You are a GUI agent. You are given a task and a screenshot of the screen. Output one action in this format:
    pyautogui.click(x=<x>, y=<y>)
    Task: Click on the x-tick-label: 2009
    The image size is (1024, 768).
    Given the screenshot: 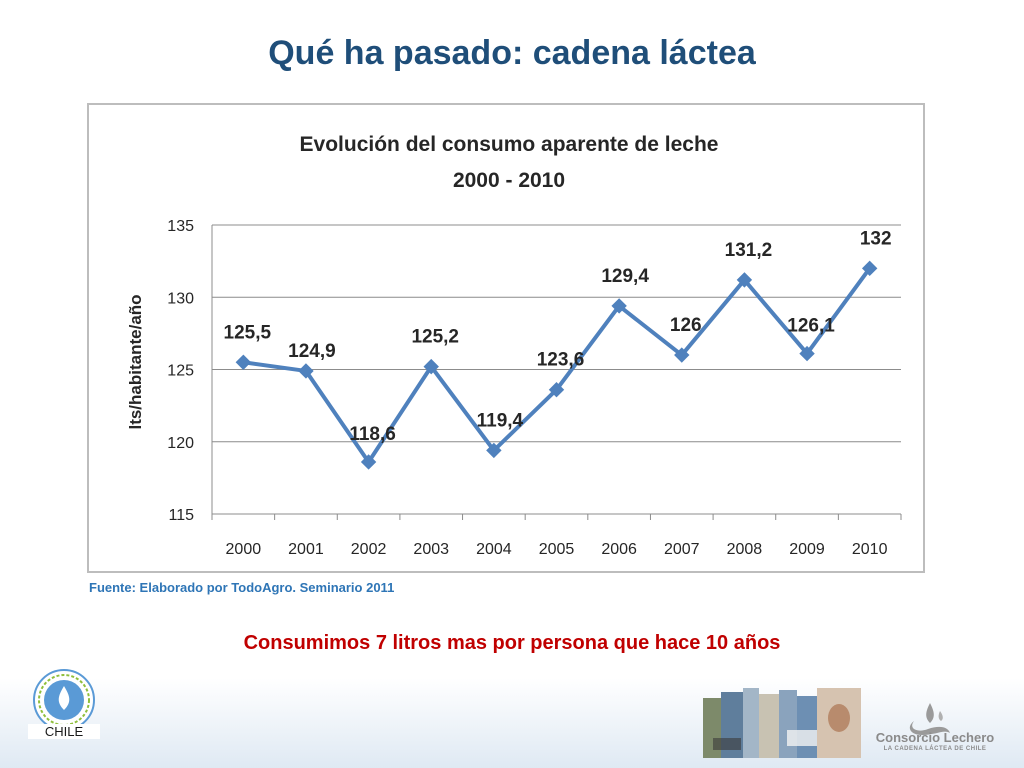 What is the action you would take?
    pyautogui.click(x=807, y=549)
    